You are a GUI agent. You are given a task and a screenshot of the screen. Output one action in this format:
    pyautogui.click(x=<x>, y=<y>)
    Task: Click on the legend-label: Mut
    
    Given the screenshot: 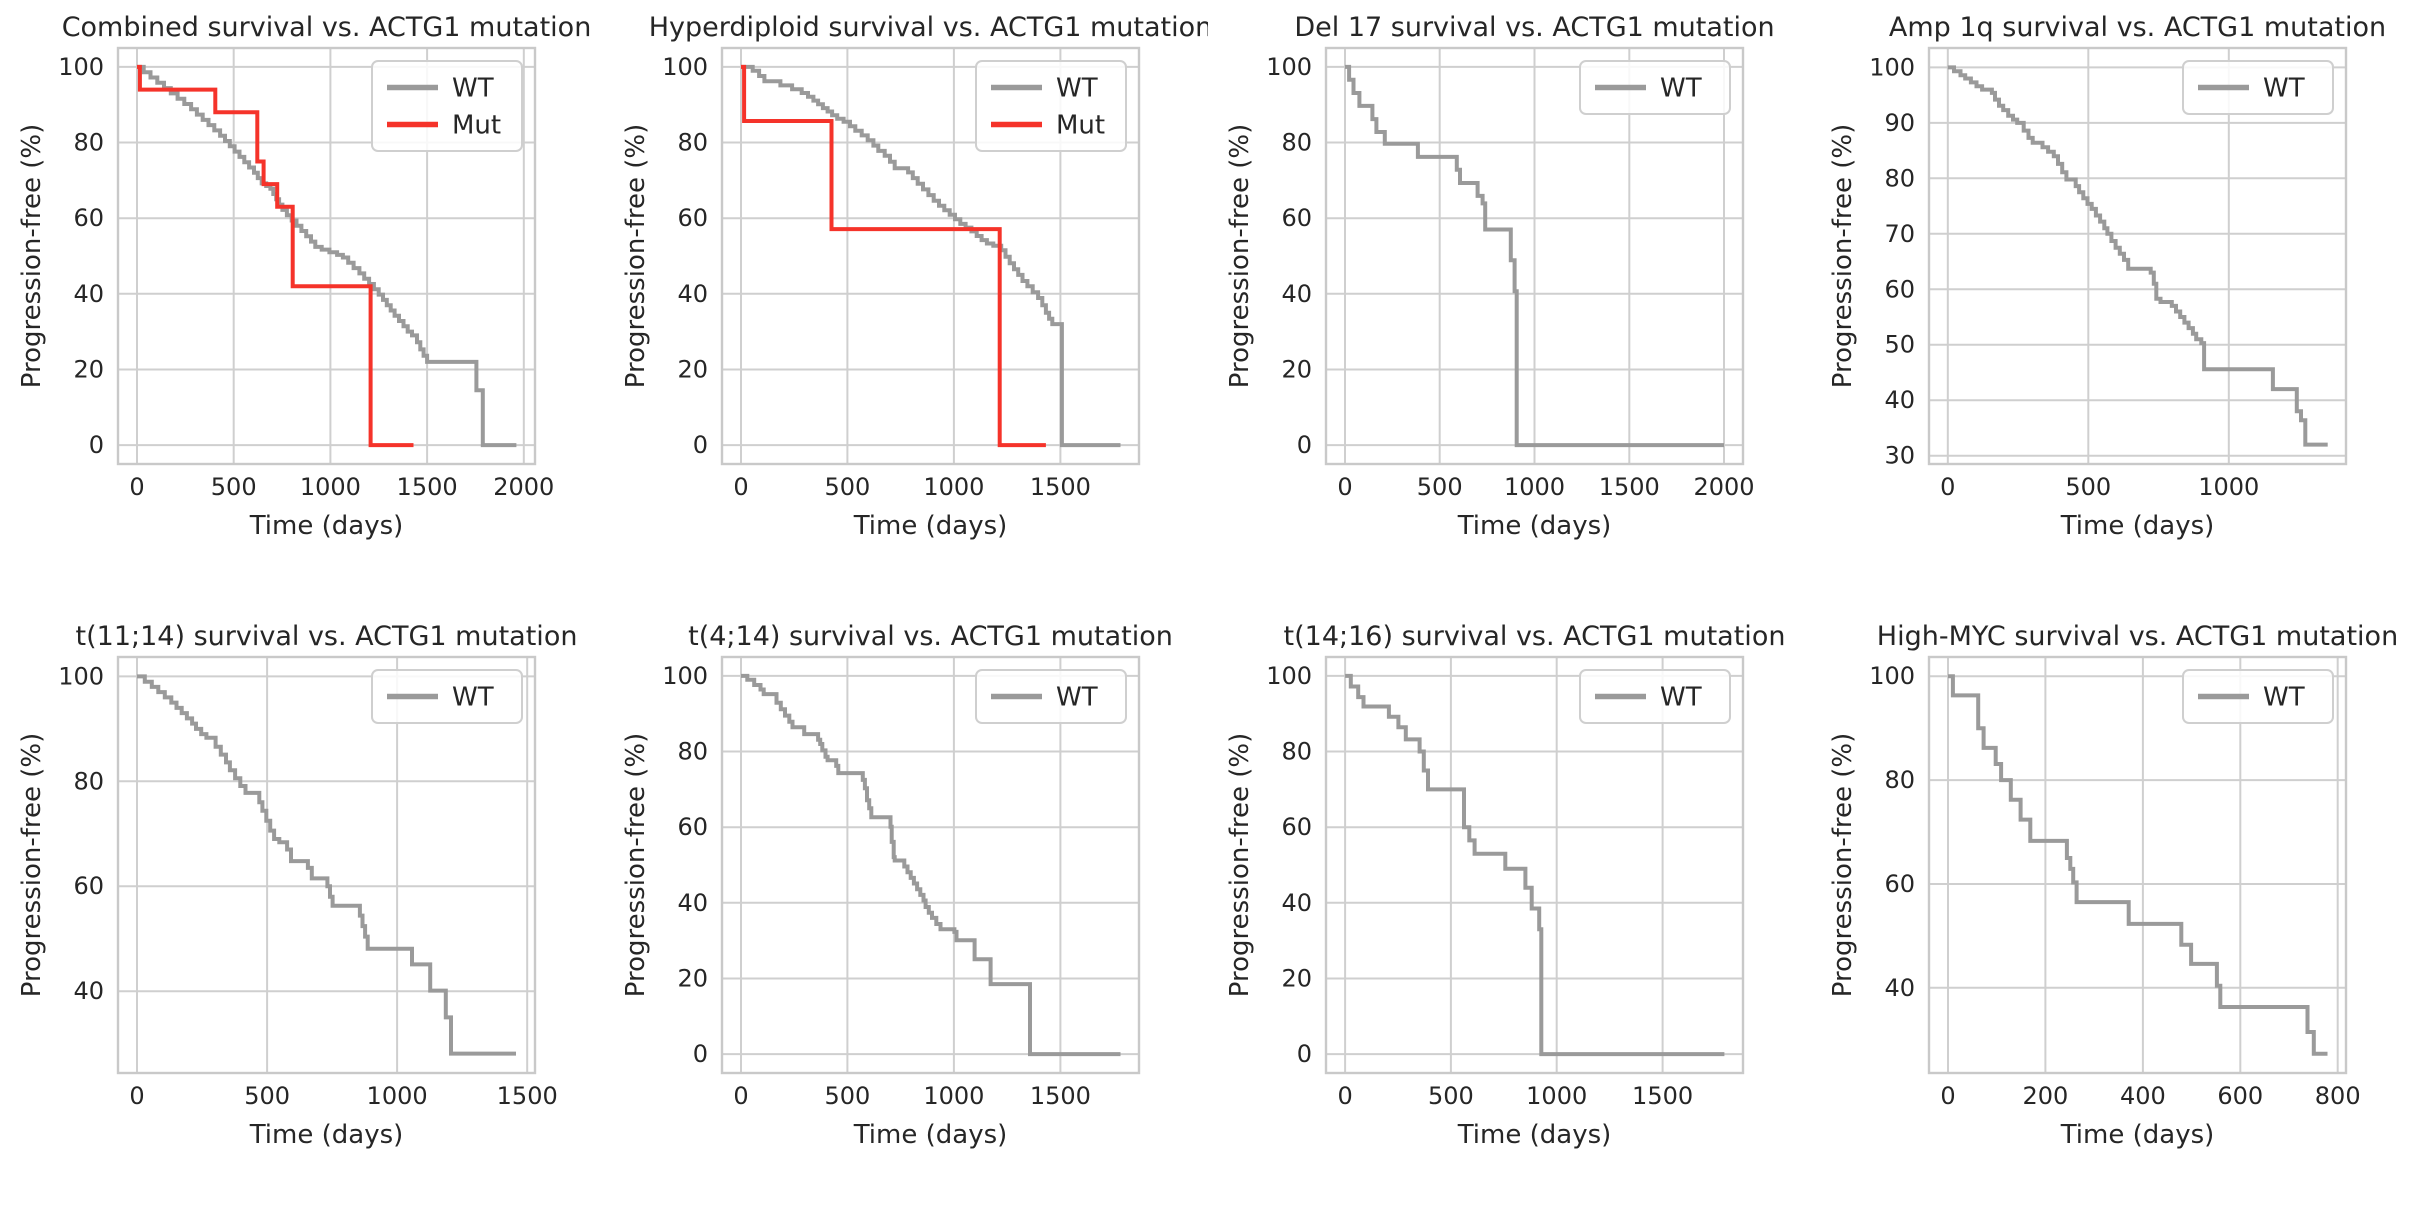 What is the action you would take?
    pyautogui.click(x=1080, y=126)
    